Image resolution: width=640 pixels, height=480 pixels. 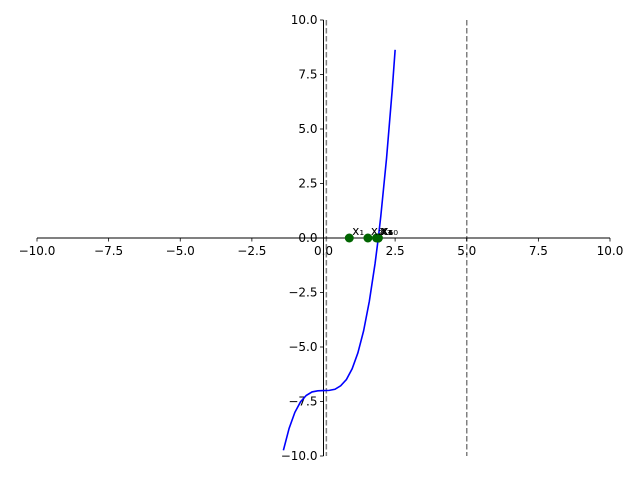 I want to click on x-tick-label: −2.5, so click(x=251, y=251).